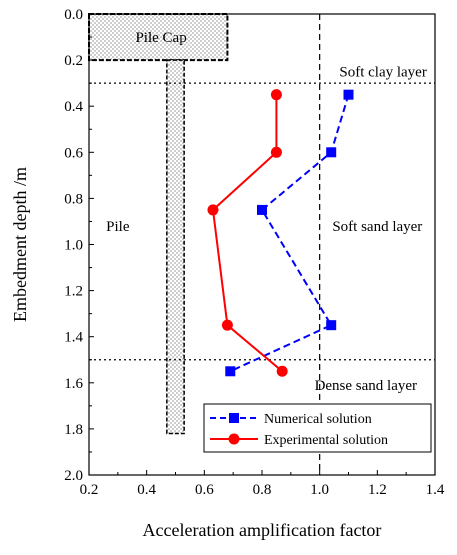  What do you see at coordinates (89, 490) in the screenshot?
I see `x-tick-label: 0.2` at bounding box center [89, 490].